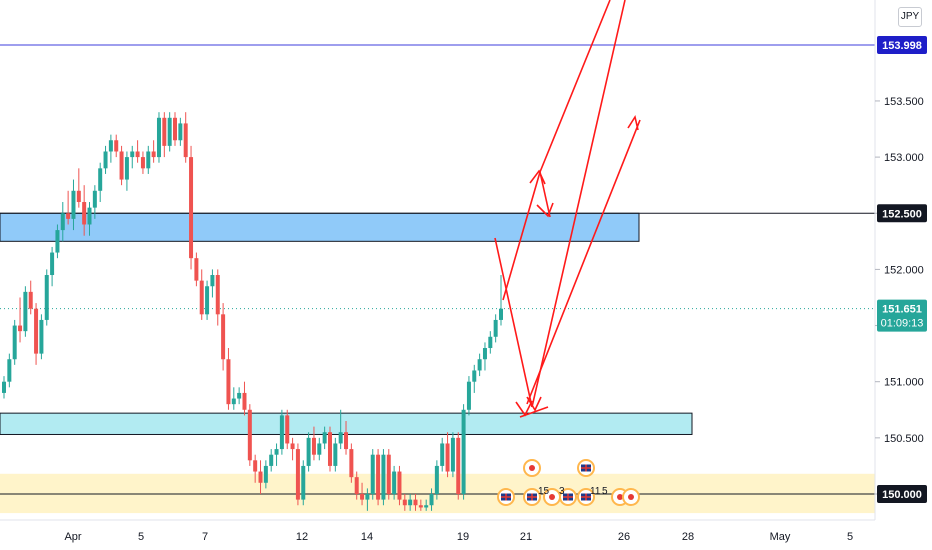  Describe the element at coordinates (850, 537) in the screenshot. I see `xtick-label-10: 5` at that location.